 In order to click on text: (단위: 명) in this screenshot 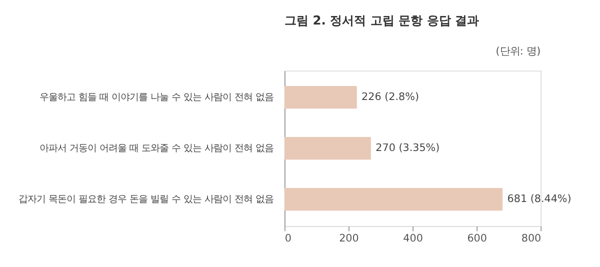, I will do `click(518, 52)`.